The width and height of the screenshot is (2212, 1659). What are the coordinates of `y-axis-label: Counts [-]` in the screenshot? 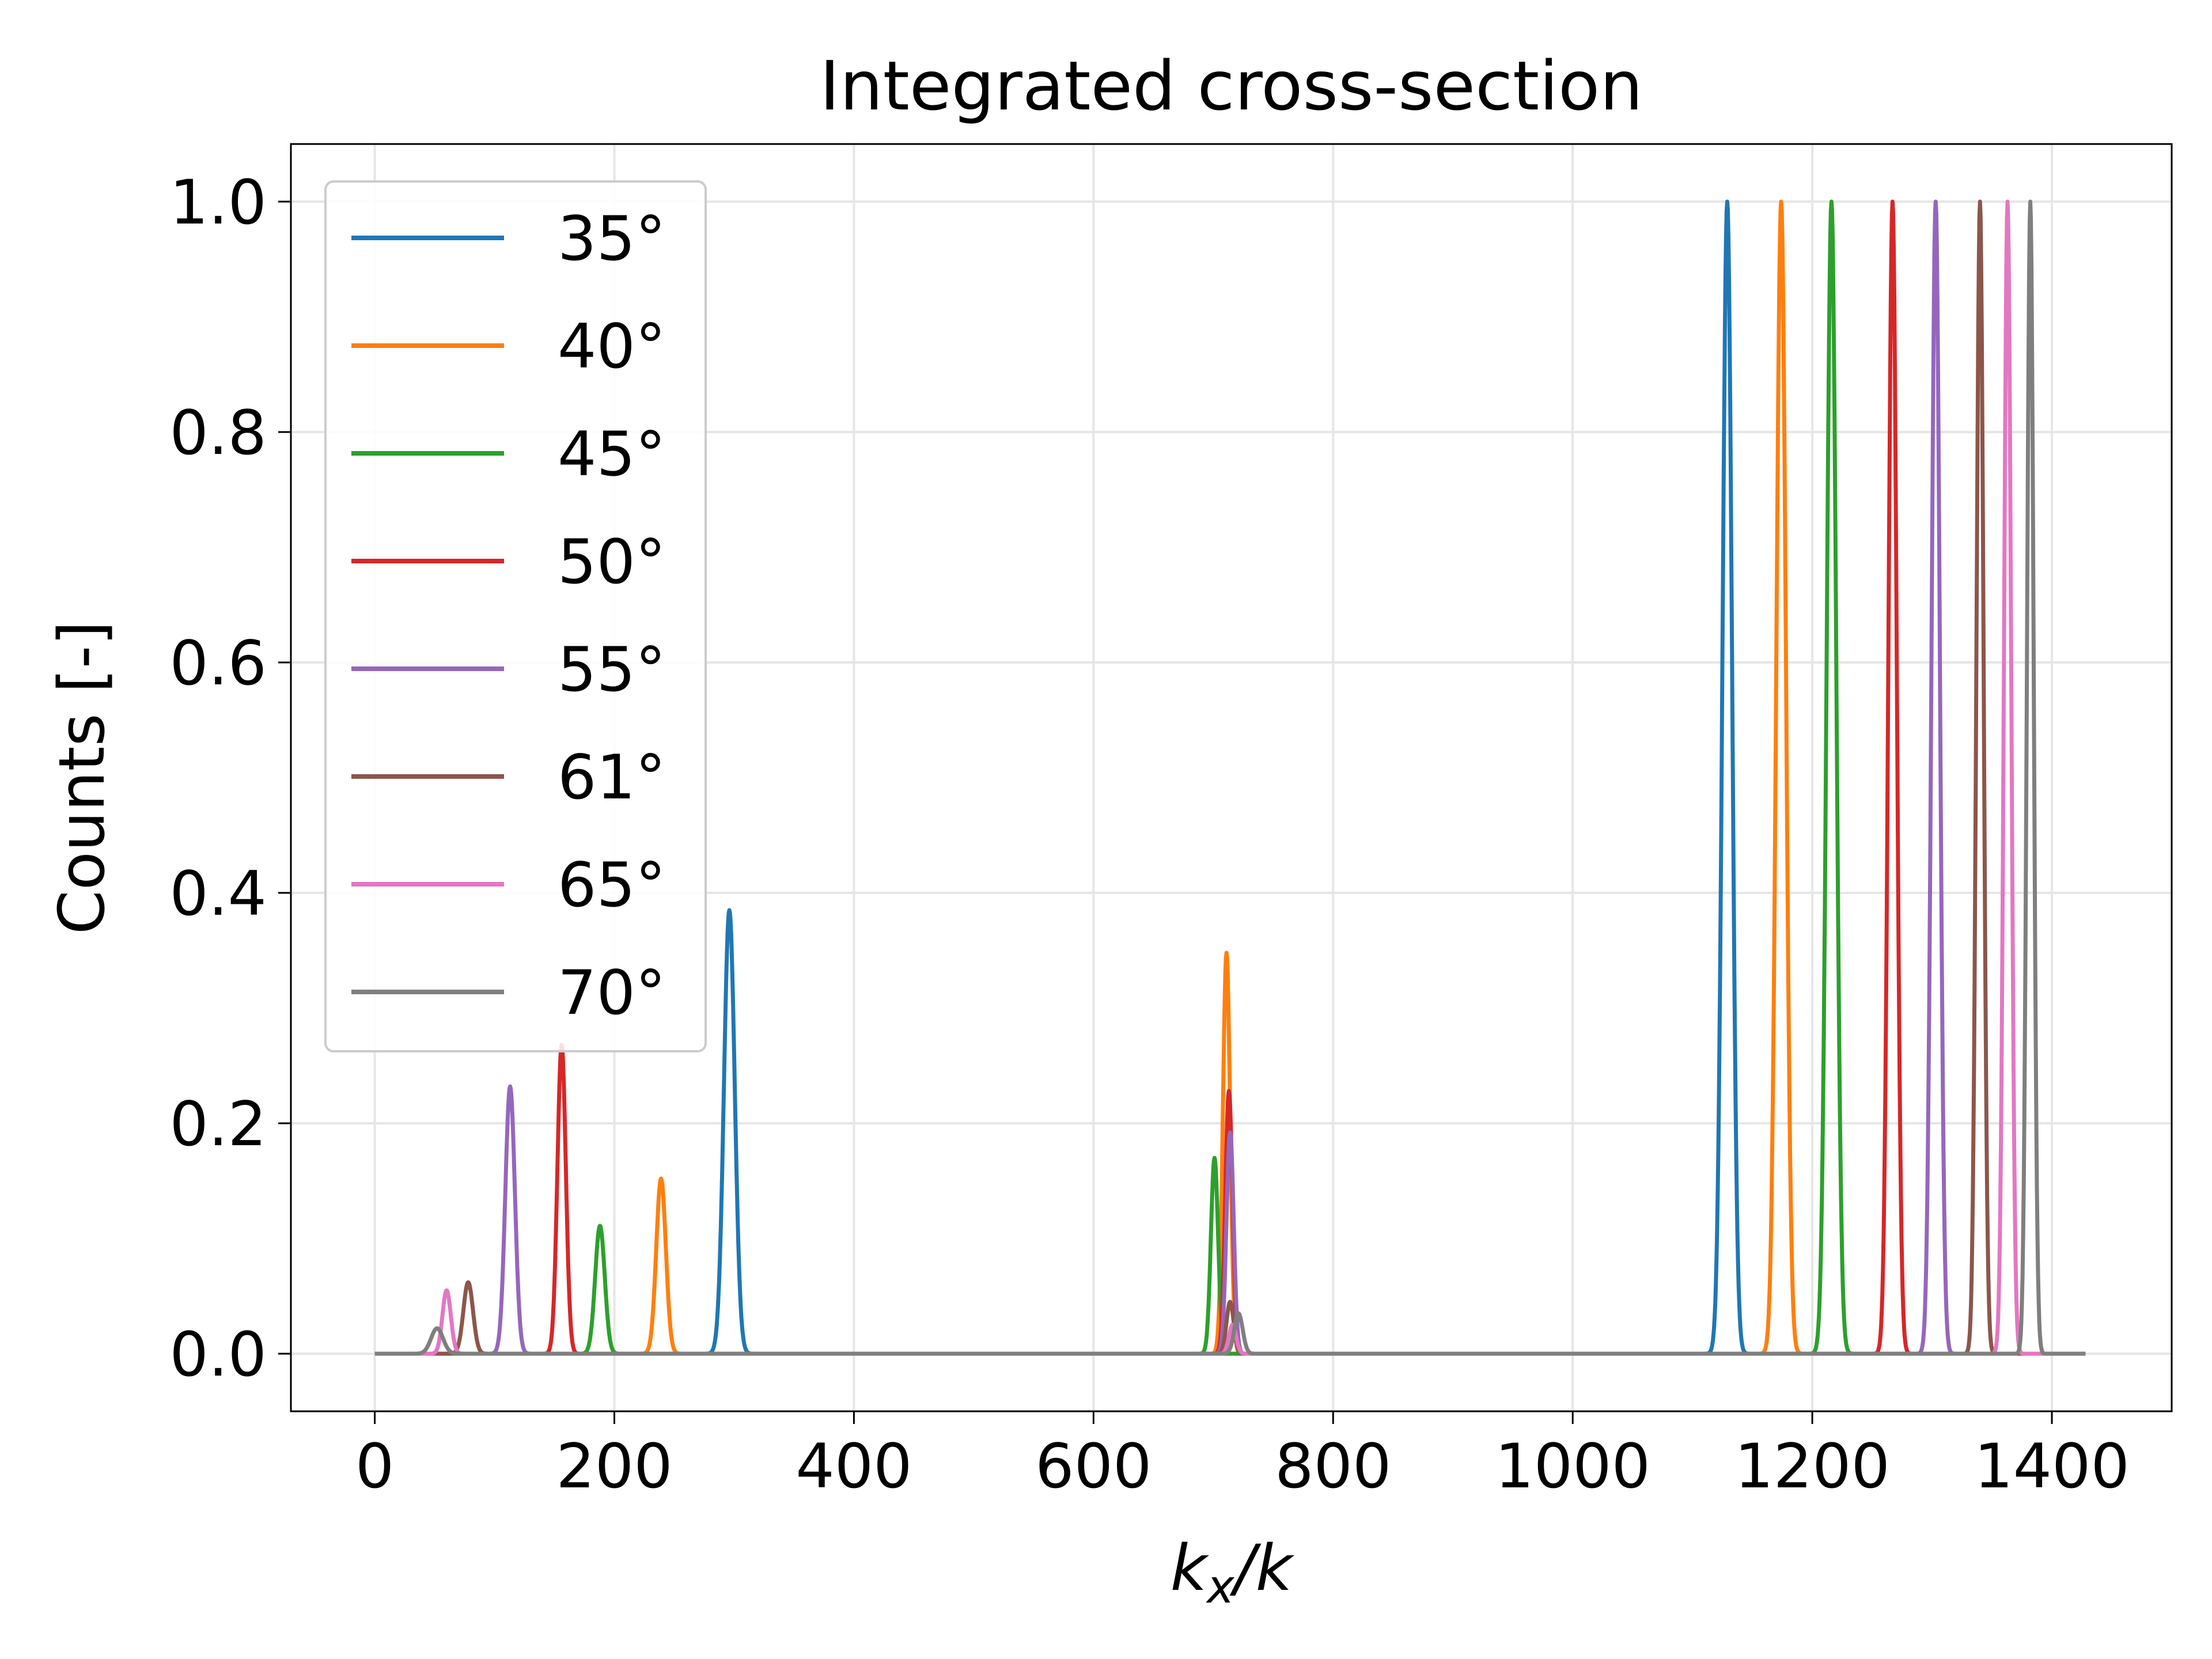 It's located at (82, 777).